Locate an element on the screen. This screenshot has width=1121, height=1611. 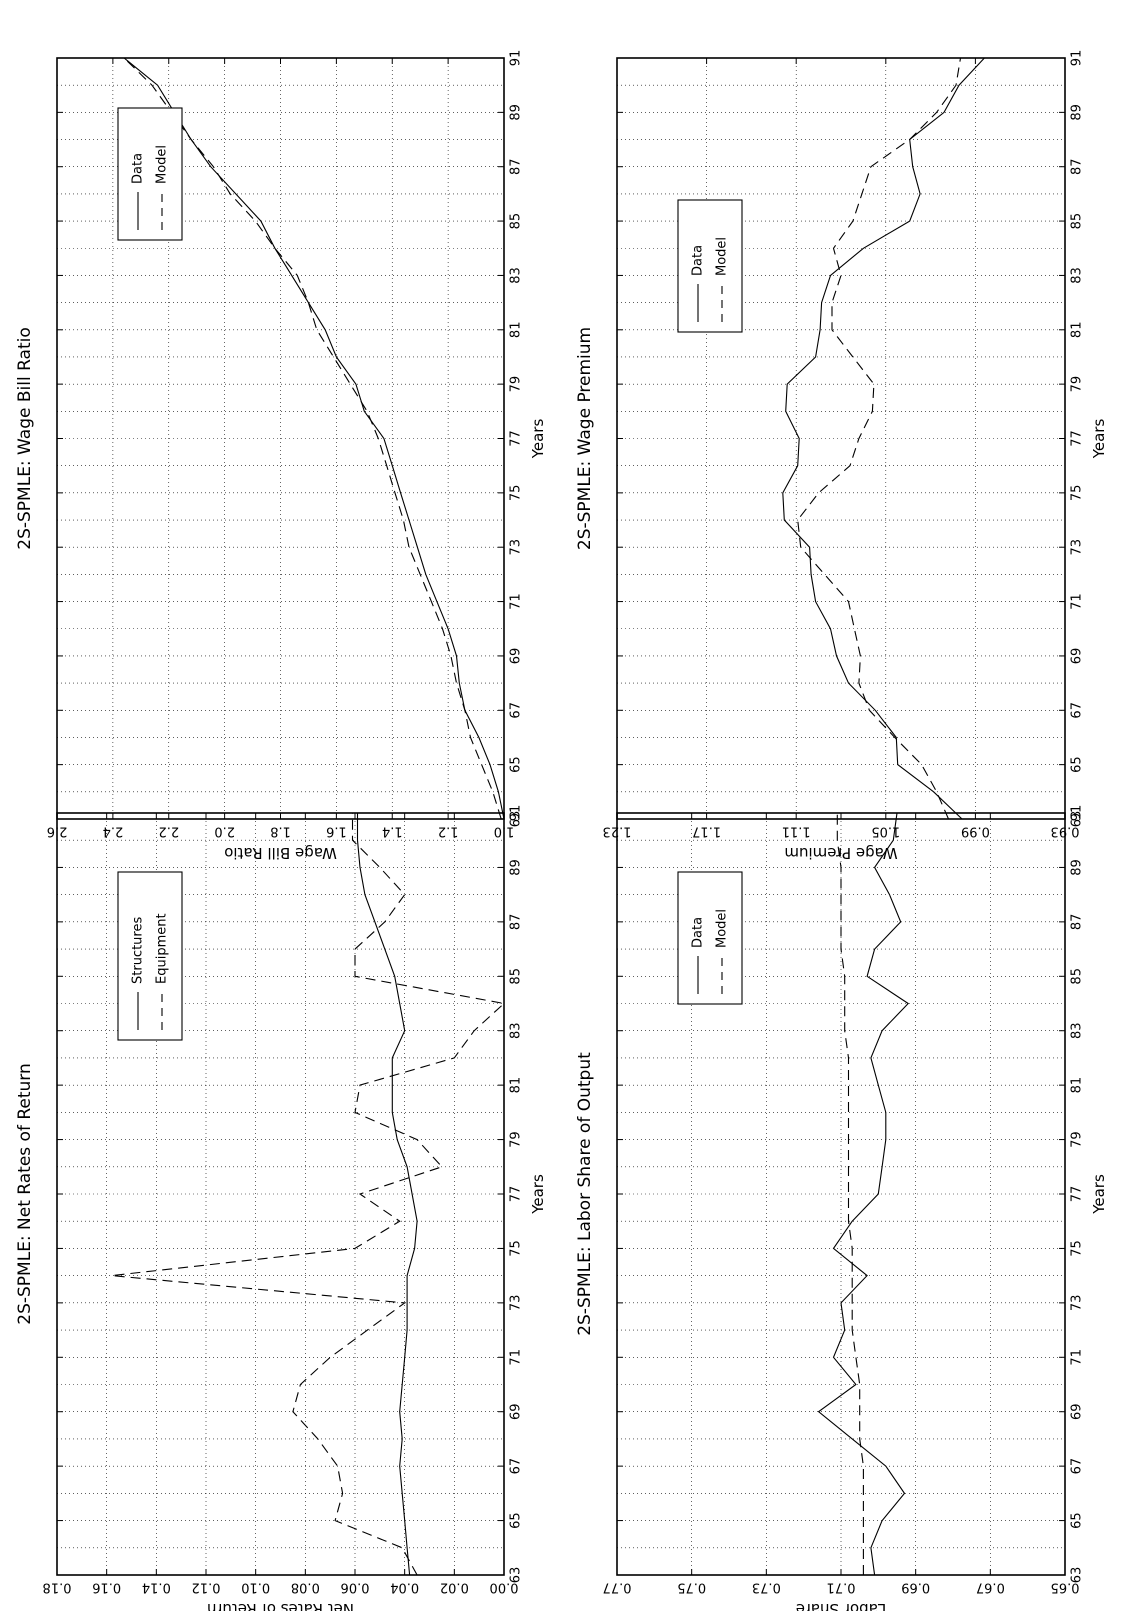
series-line-data is located at coordinates (863, 1194).